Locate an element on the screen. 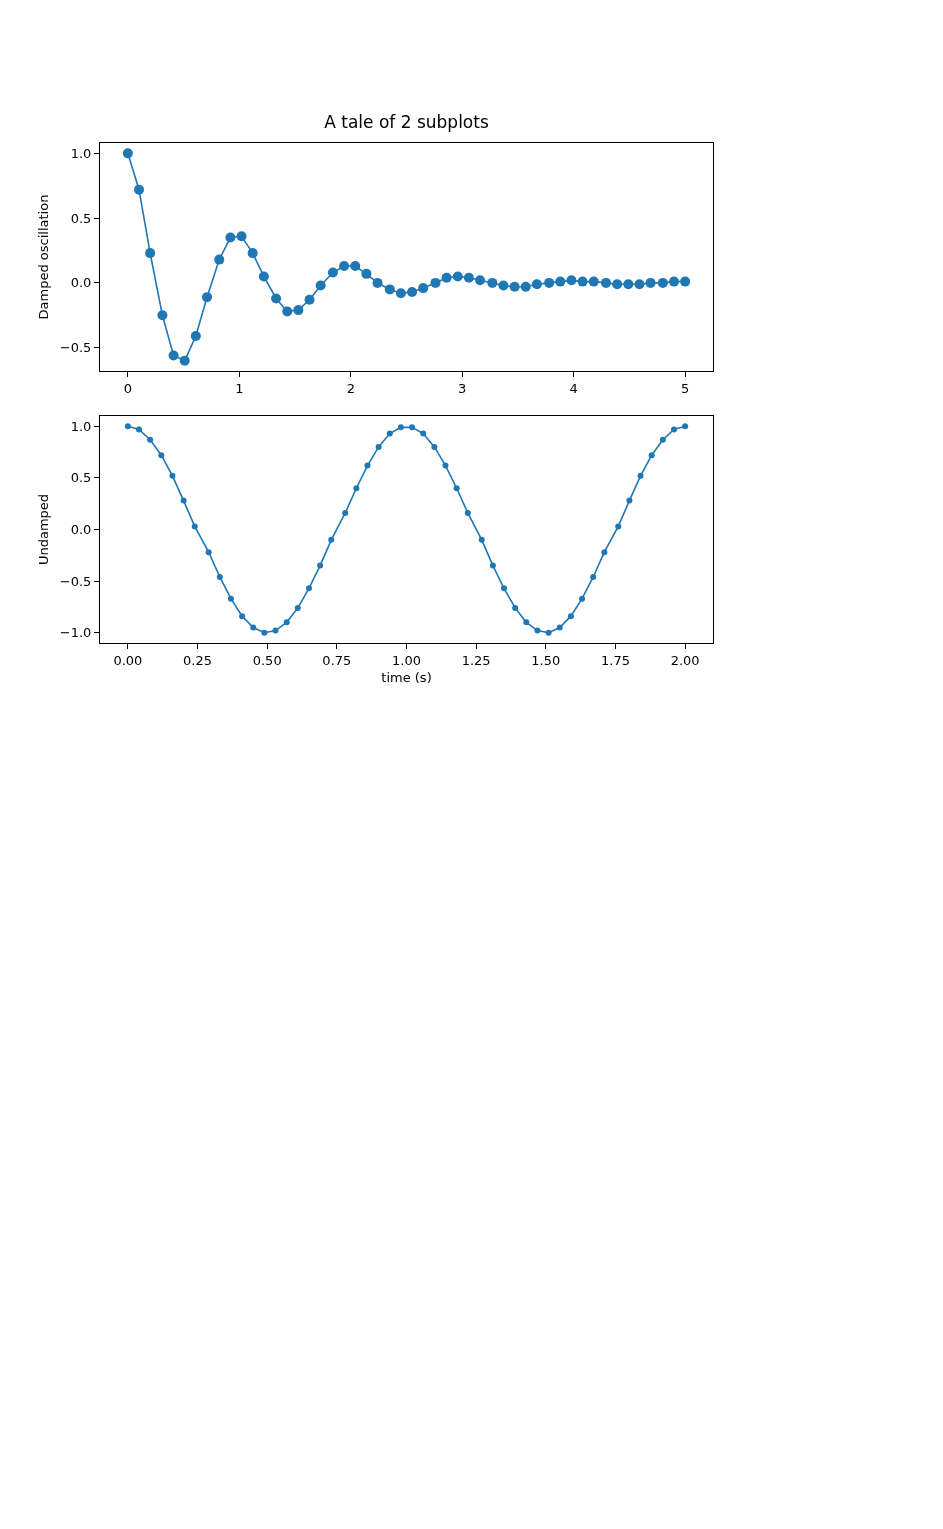 The width and height of the screenshot is (943, 1529). x-tick-label: 1.50 is located at coordinates (546, 660).